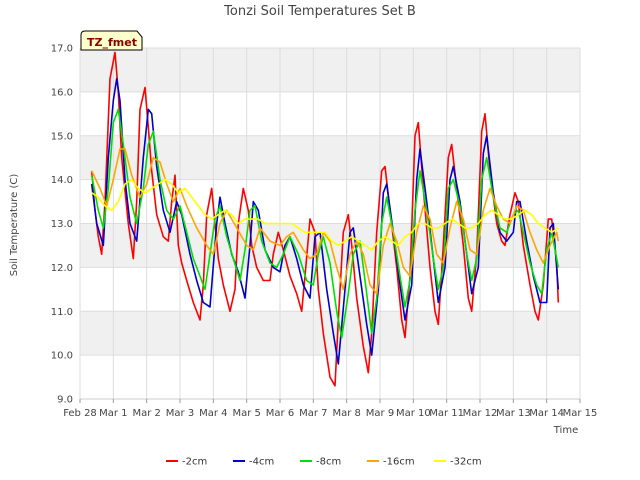 Image resolution: width=640 pixels, height=480 pixels. What do you see at coordinates (113, 413) in the screenshot?
I see `x-tick-label: Mar 1` at bounding box center [113, 413].